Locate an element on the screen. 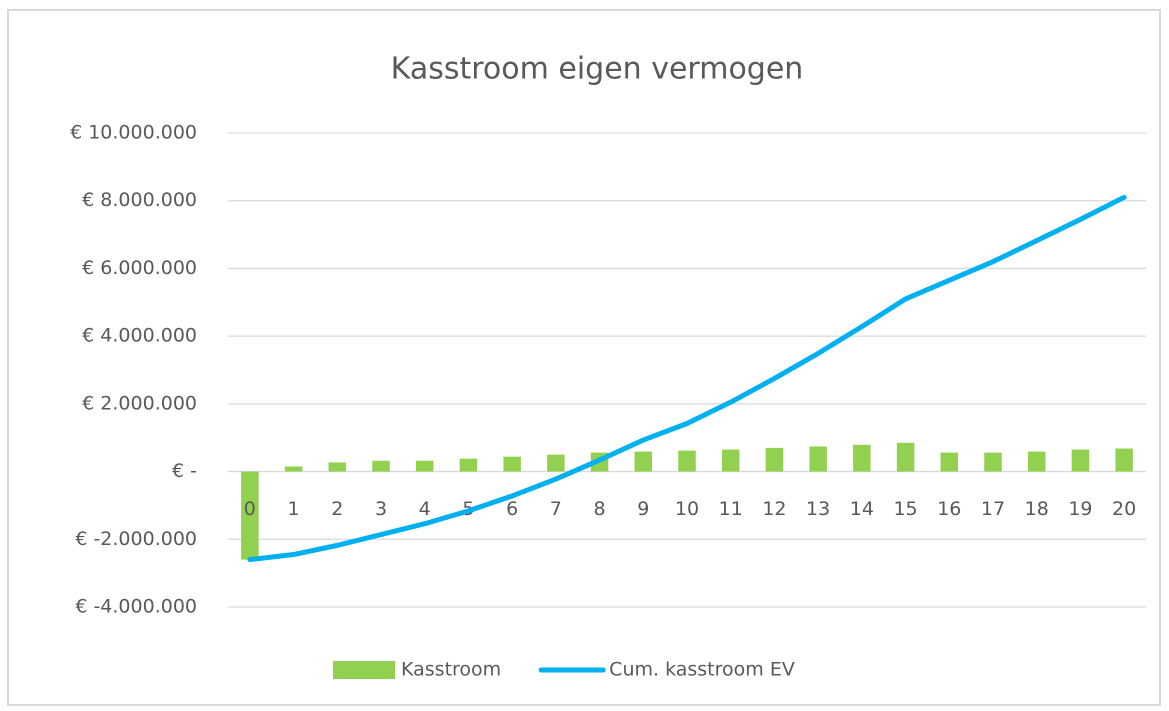  x-tick-label: 0 is located at coordinates (250, 509).